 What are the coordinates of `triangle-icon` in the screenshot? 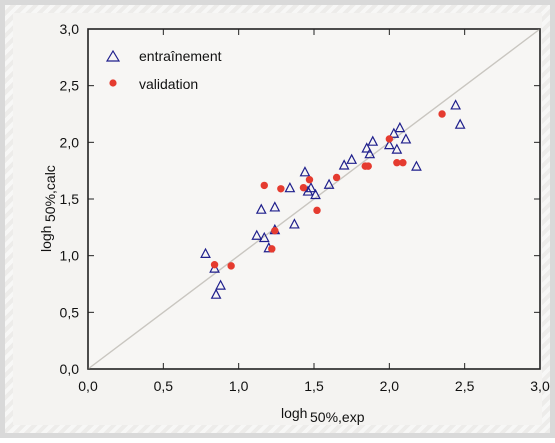 It's located at (113, 55).